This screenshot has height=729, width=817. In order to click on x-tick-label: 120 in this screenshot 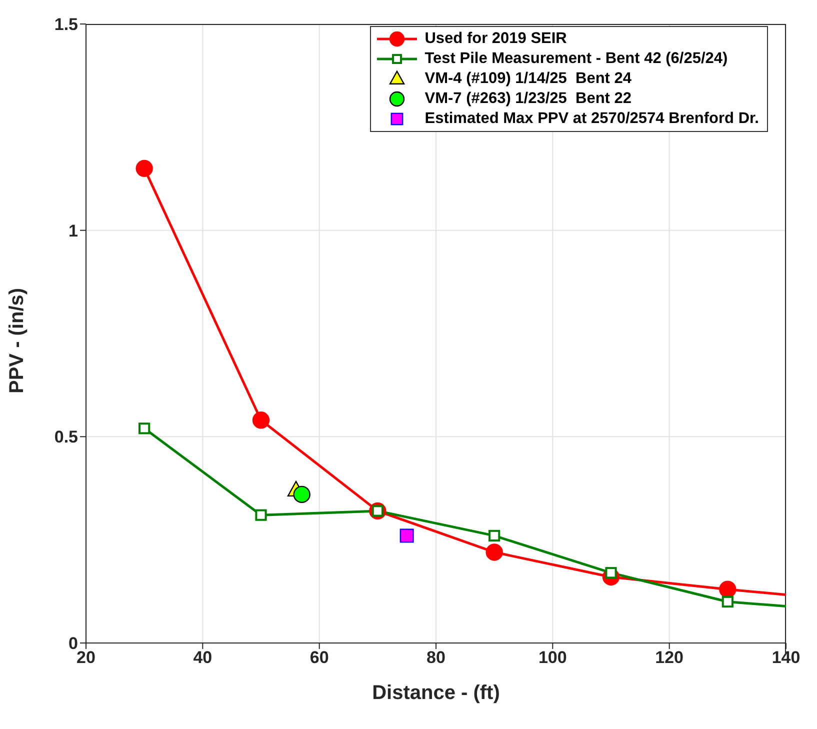, I will do `click(669, 658)`.